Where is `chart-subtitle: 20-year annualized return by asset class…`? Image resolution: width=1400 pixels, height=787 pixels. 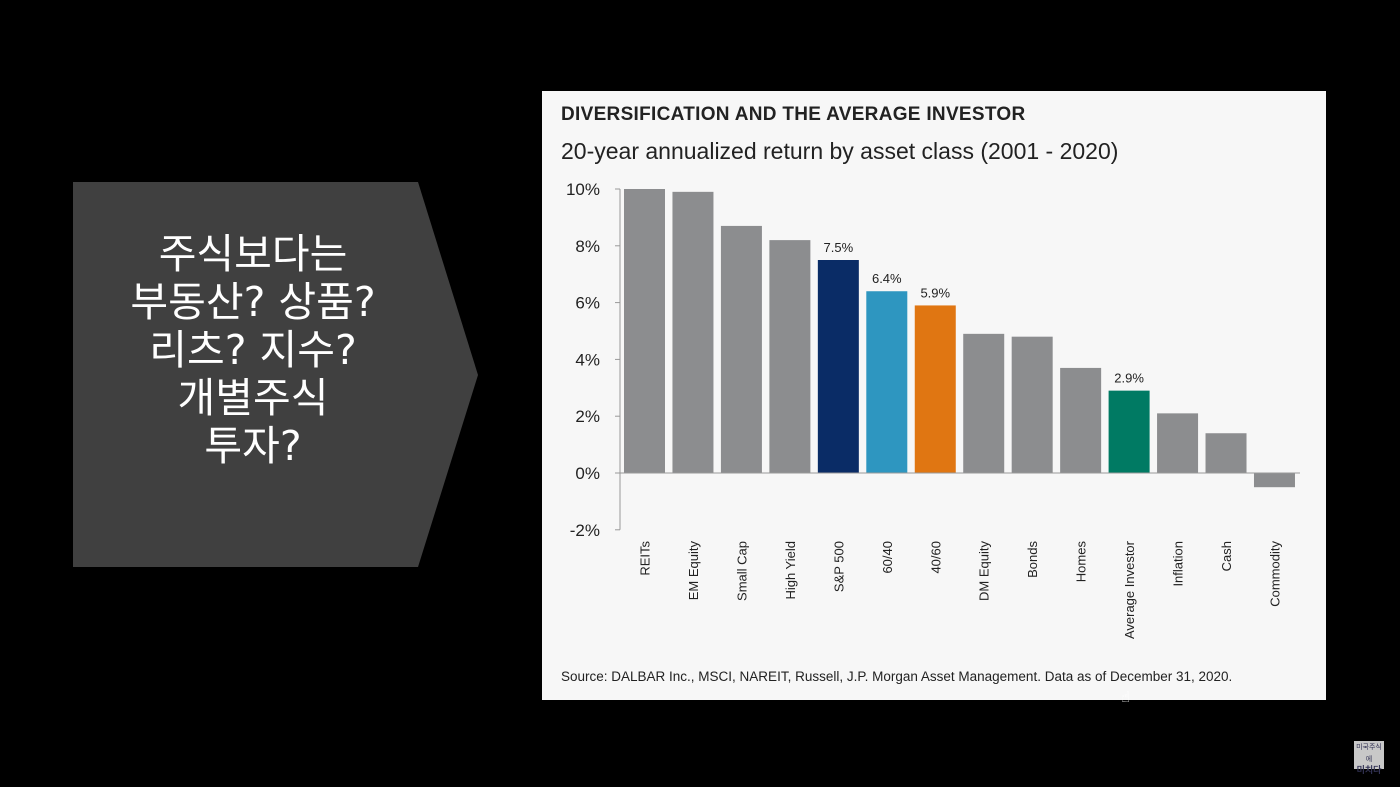 chart-subtitle: 20-year annualized return by asset class… is located at coordinates (840, 151).